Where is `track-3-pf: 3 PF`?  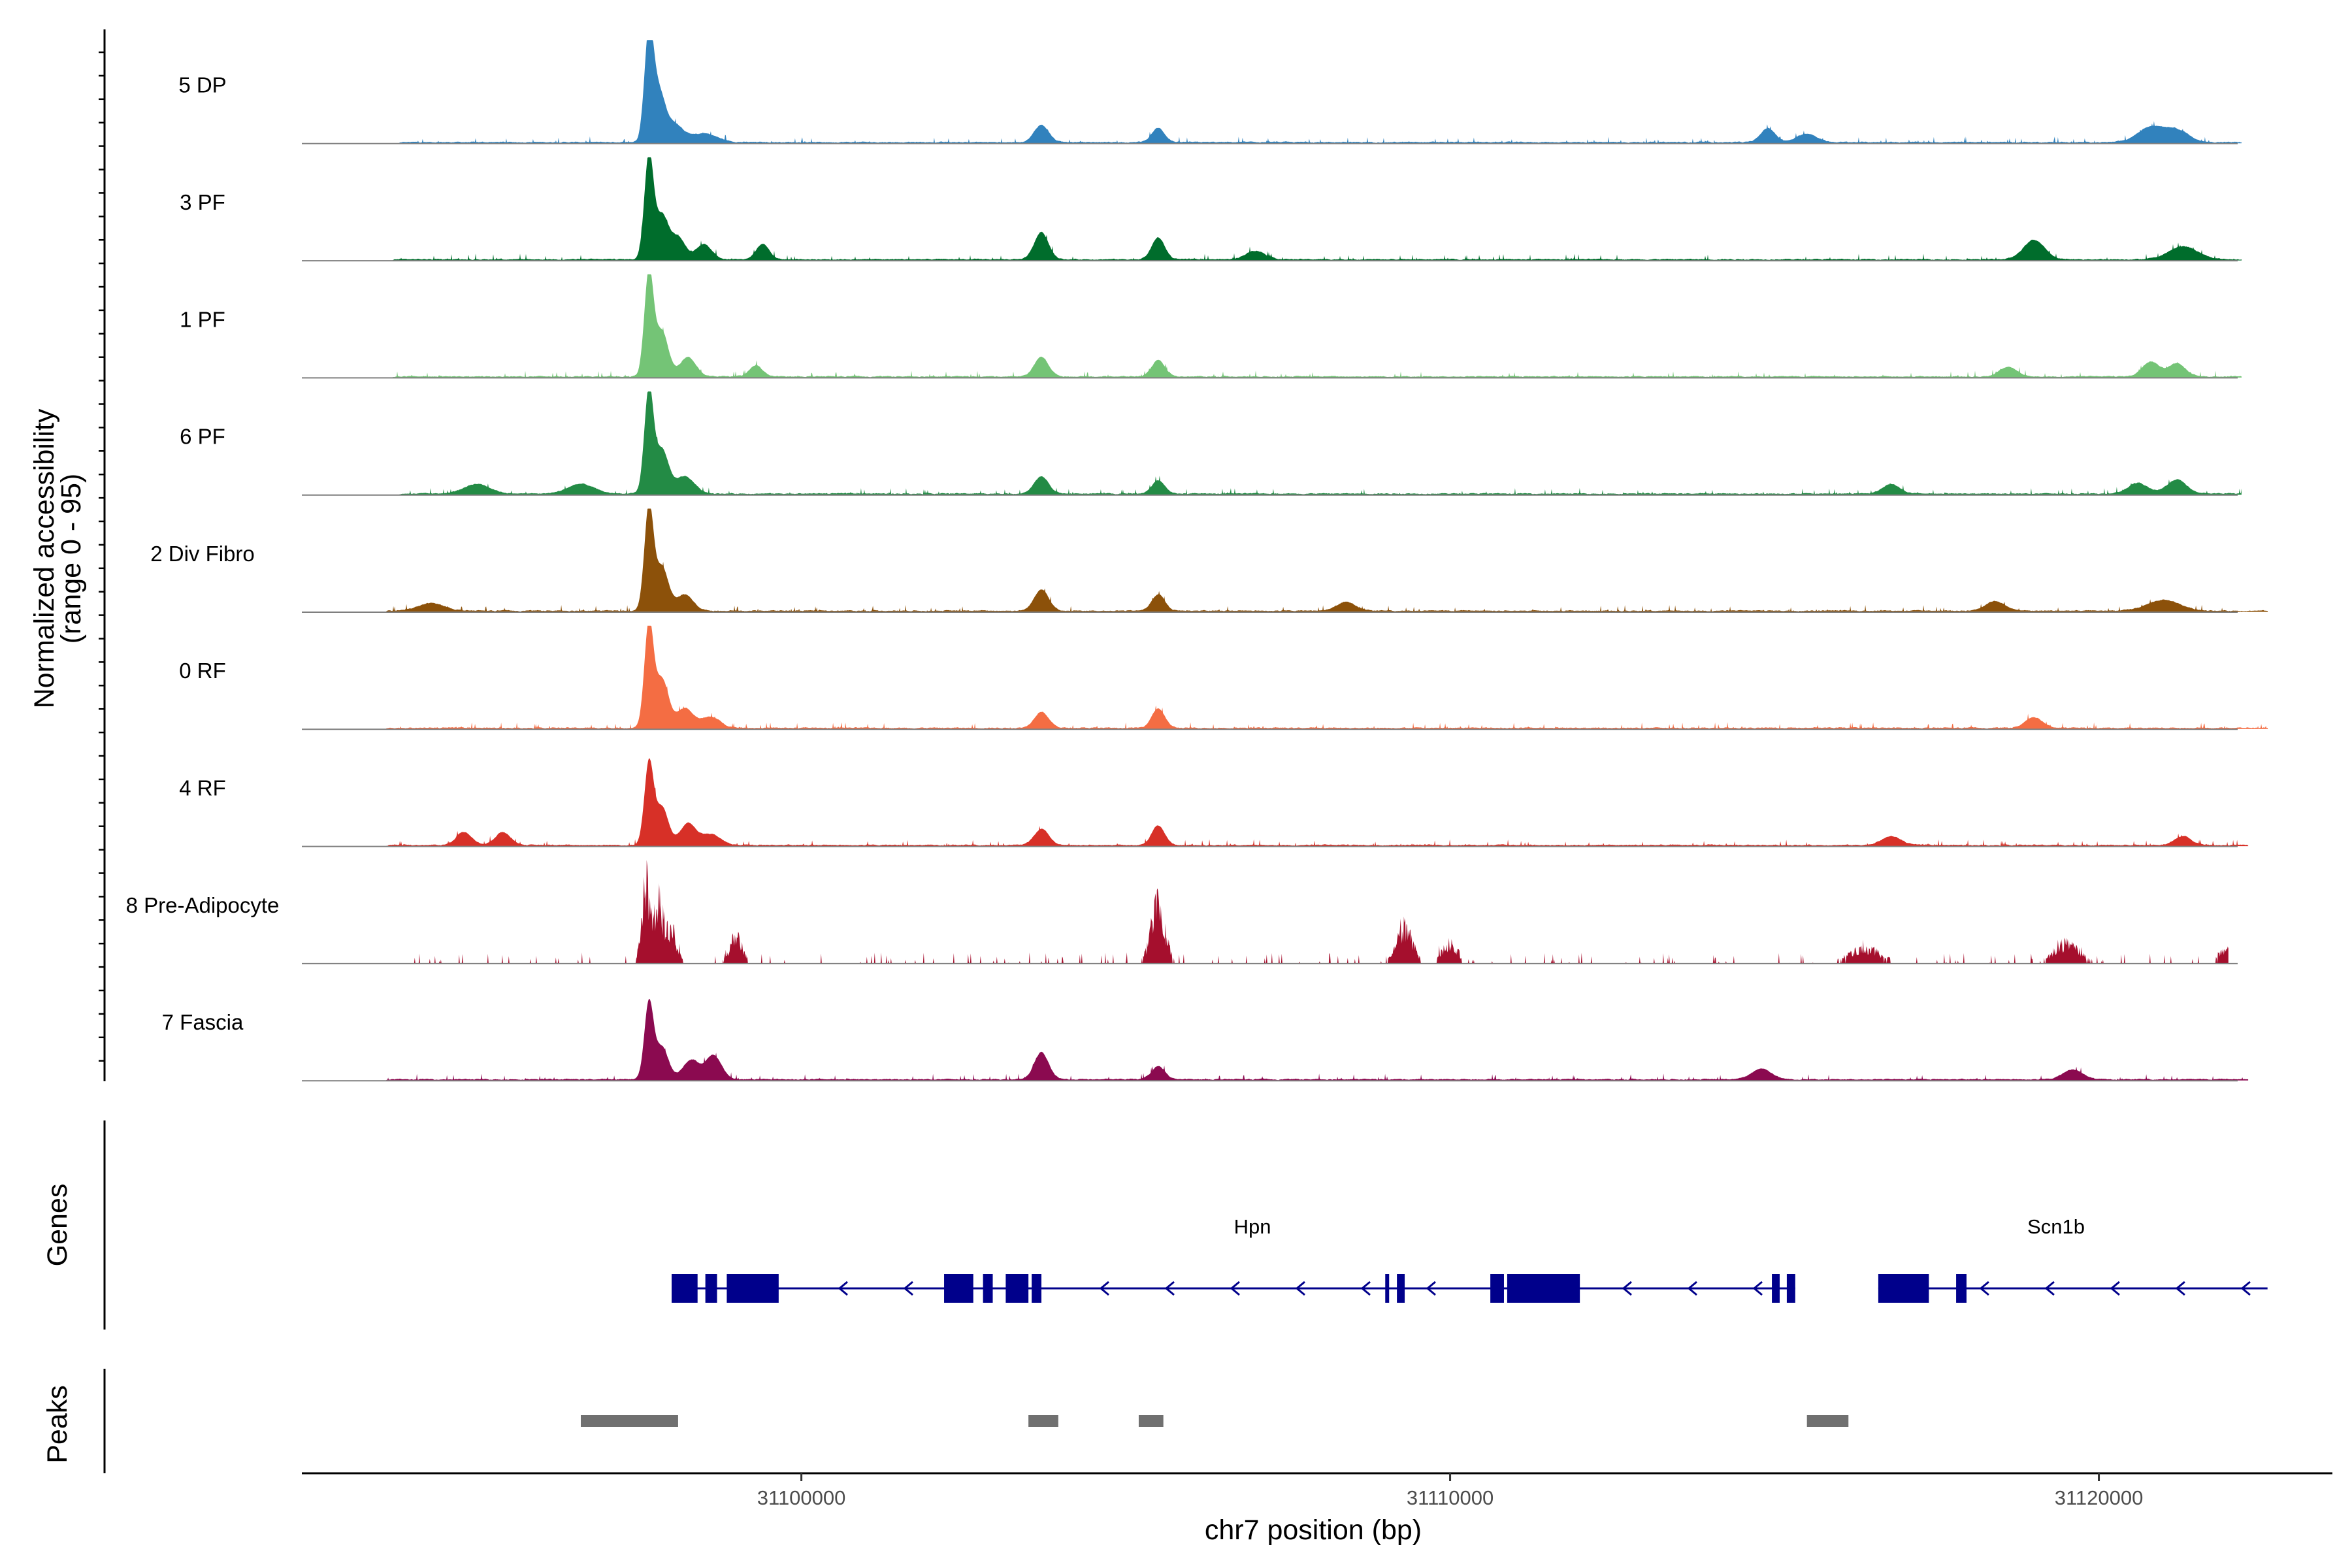 track-3-pf: 3 PF is located at coordinates (1211, 209).